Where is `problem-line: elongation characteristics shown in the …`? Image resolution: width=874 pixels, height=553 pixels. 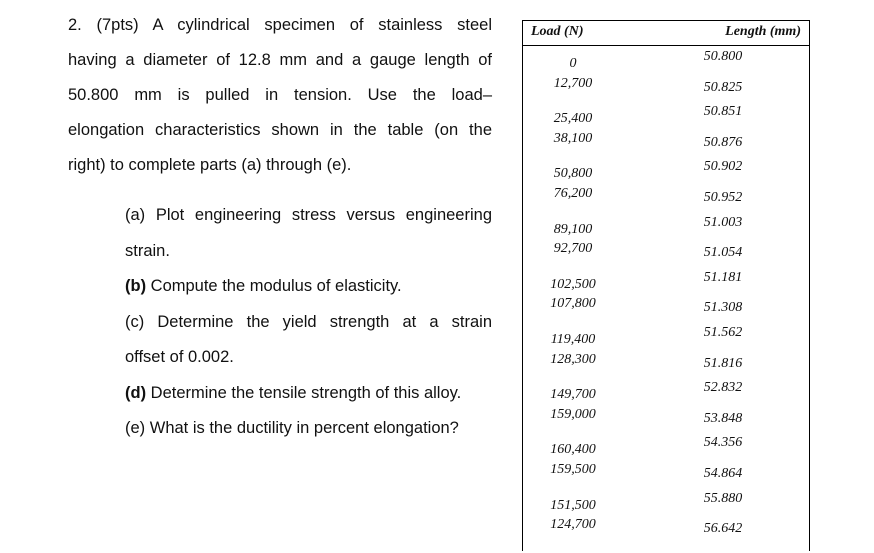
problem-line: elongation characteristics shown in the … is located at coordinates (280, 130).